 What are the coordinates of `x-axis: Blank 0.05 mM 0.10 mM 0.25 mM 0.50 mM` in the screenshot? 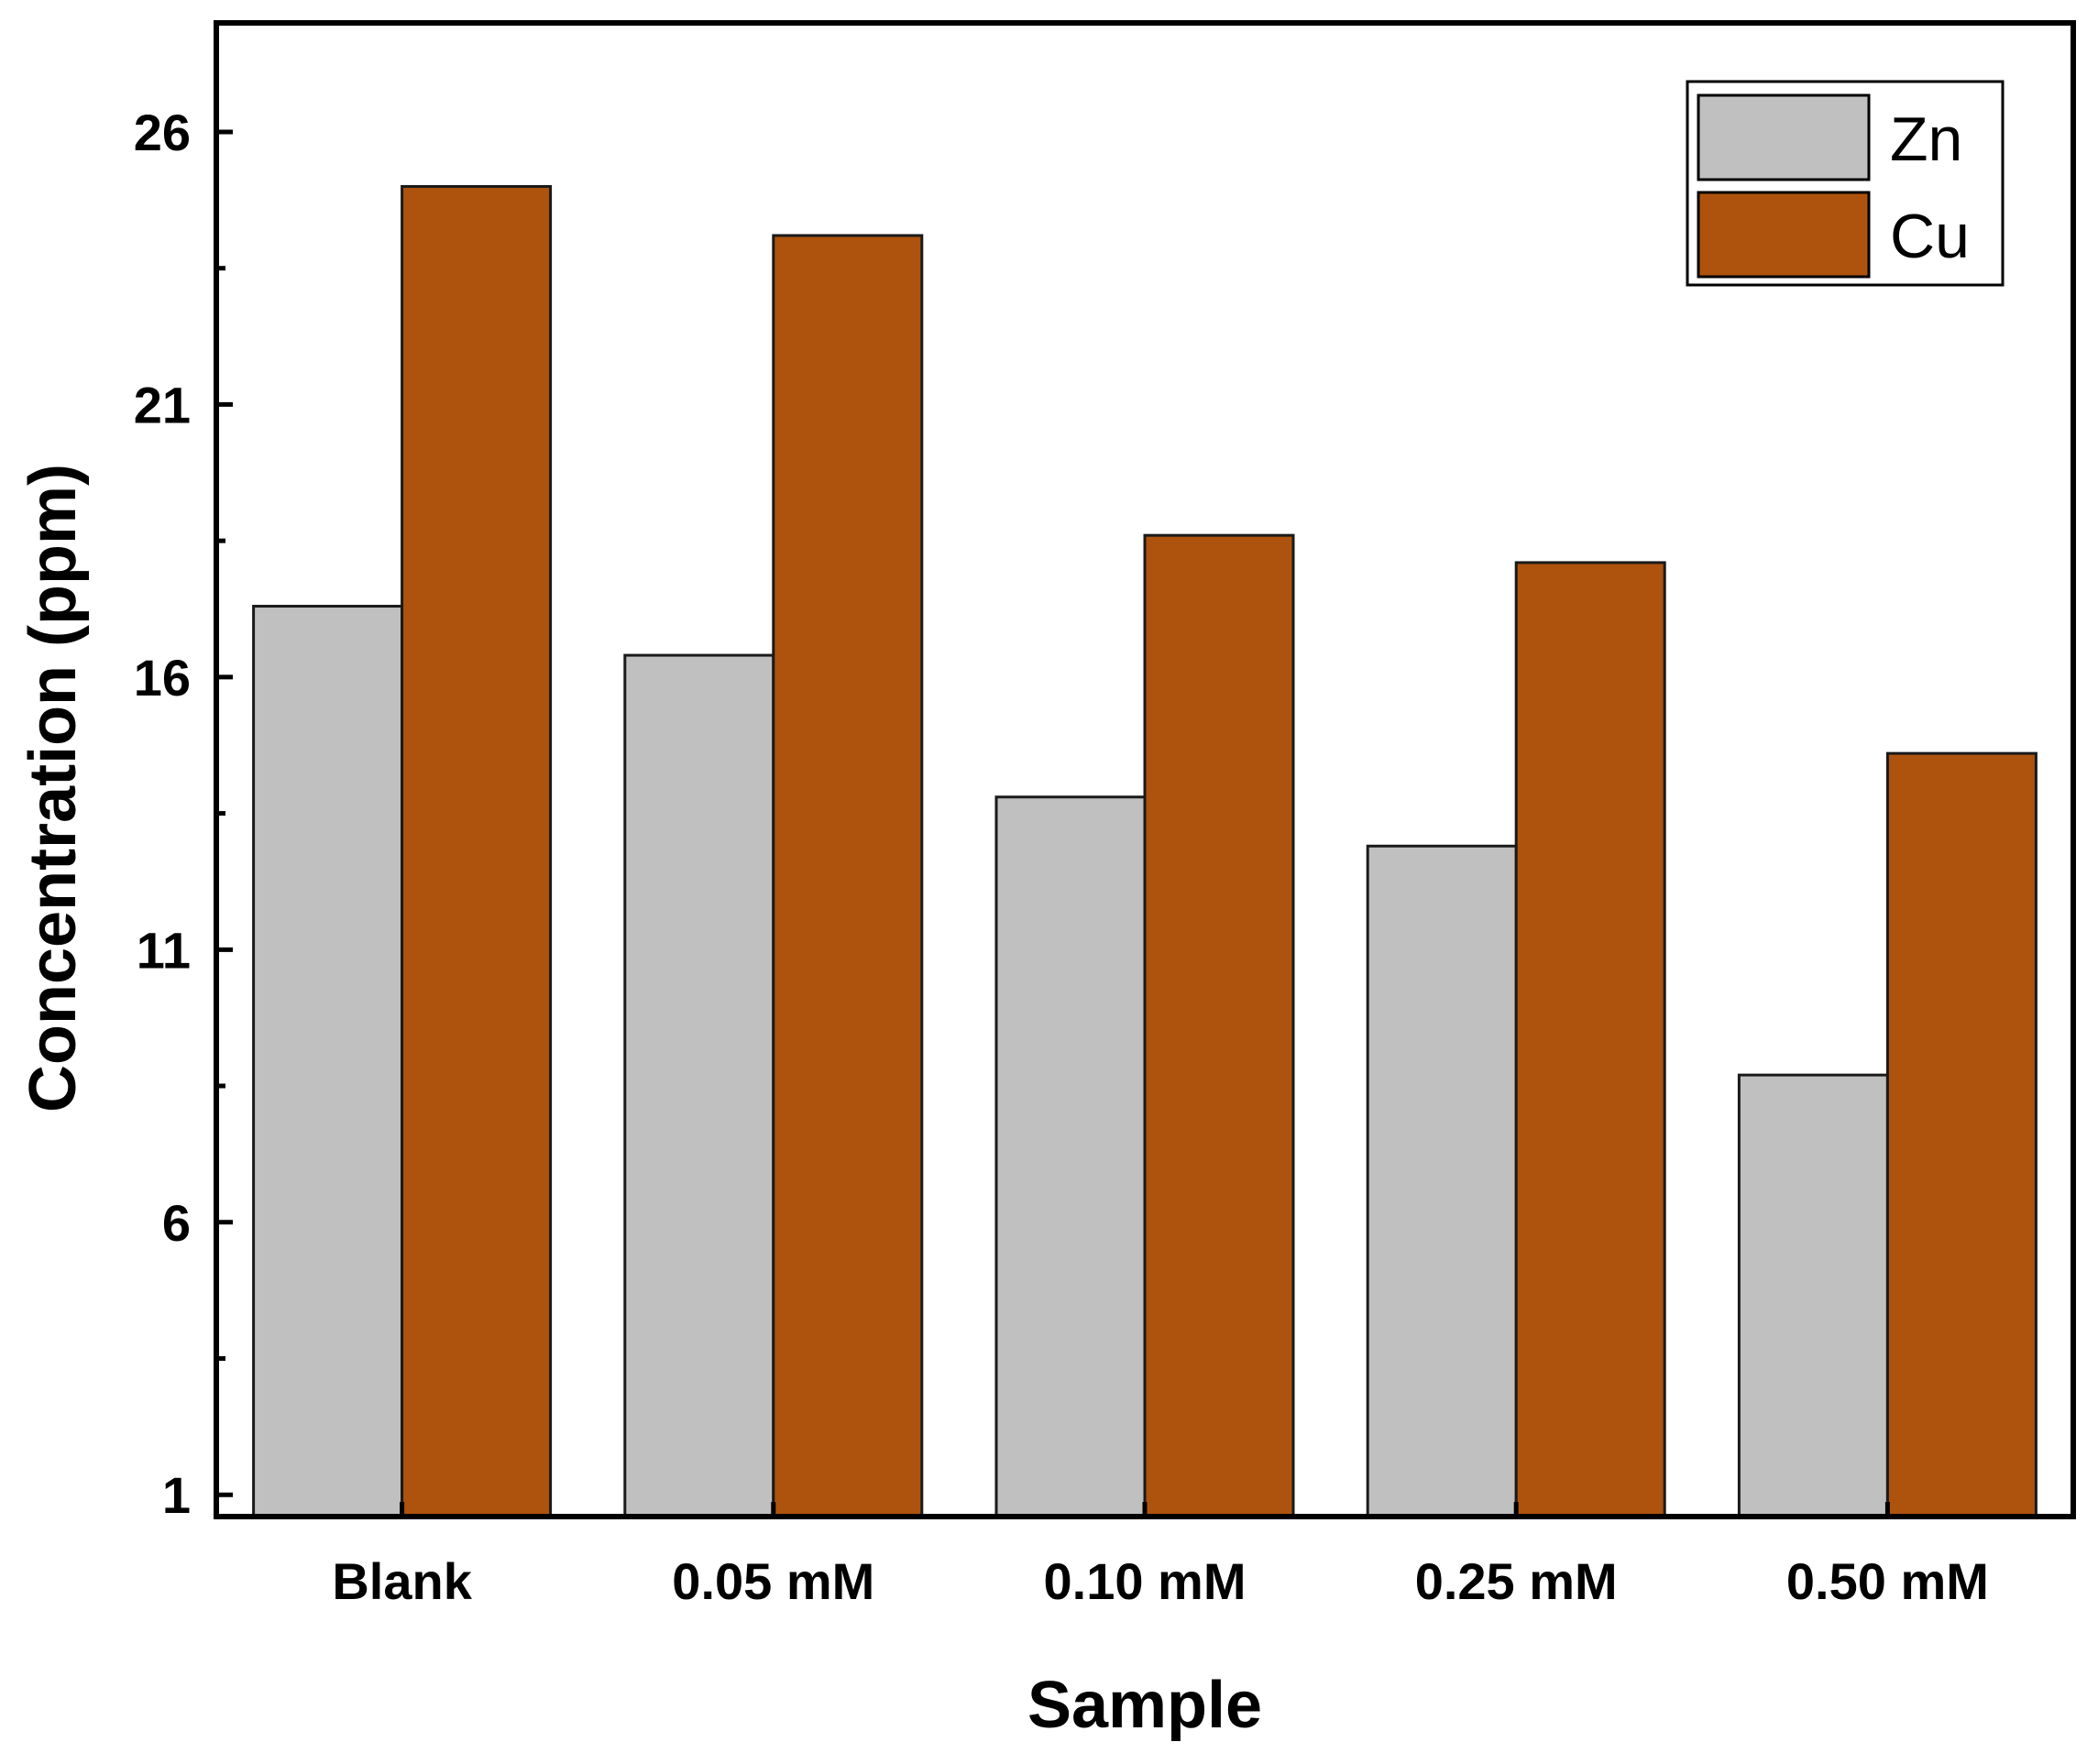 It's located at (1160, 1556).